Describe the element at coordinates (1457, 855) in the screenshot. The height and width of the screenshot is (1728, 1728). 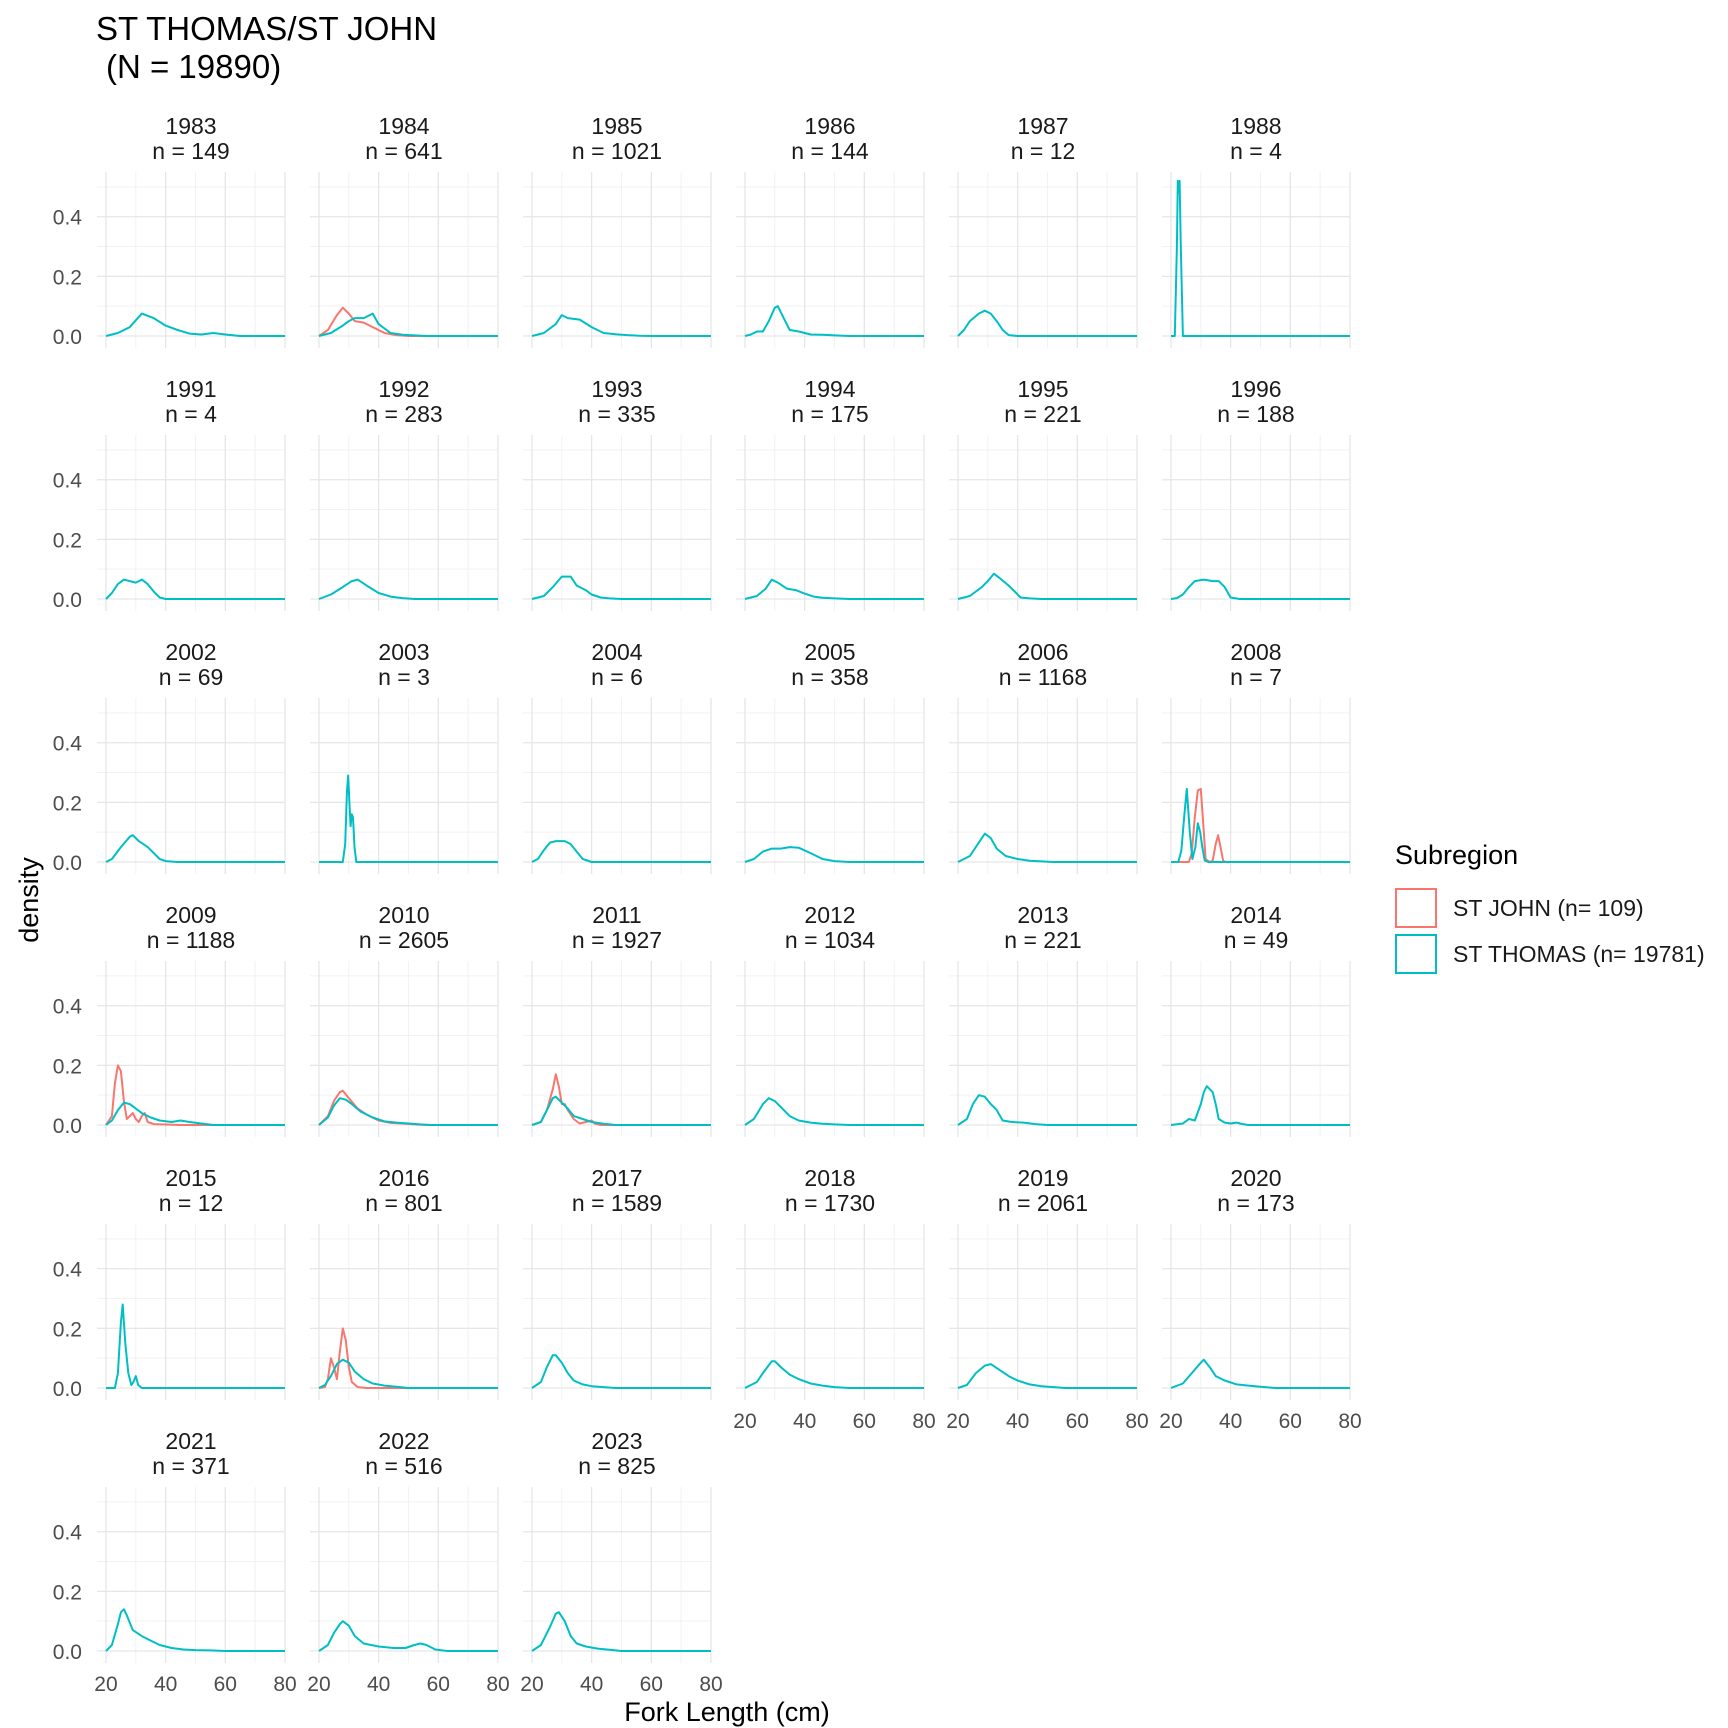
I see `legend-title: Subregion` at that location.